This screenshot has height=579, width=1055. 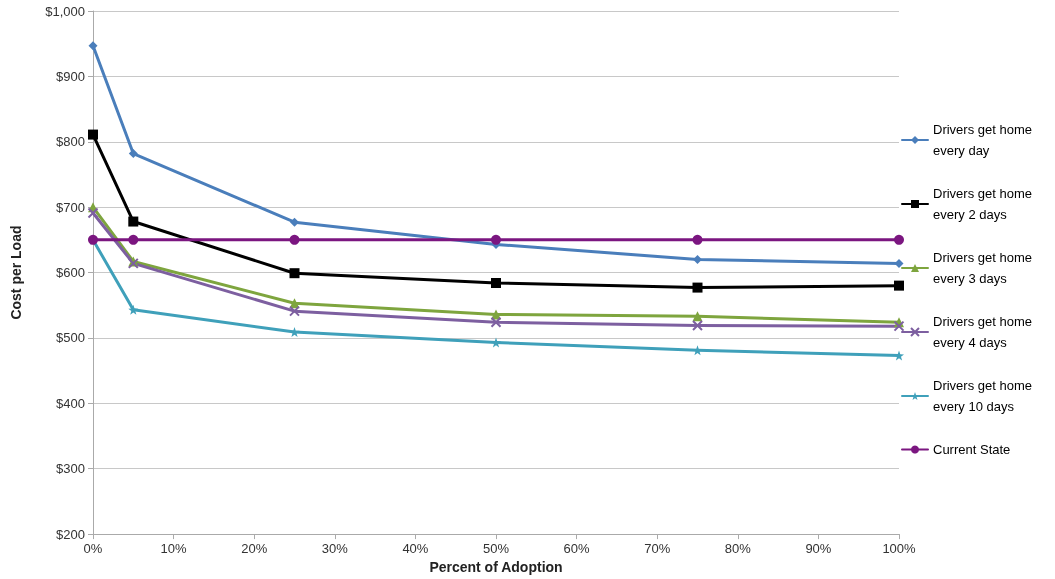 What do you see at coordinates (335, 549) in the screenshot?
I see `x-tick-label: 30%` at bounding box center [335, 549].